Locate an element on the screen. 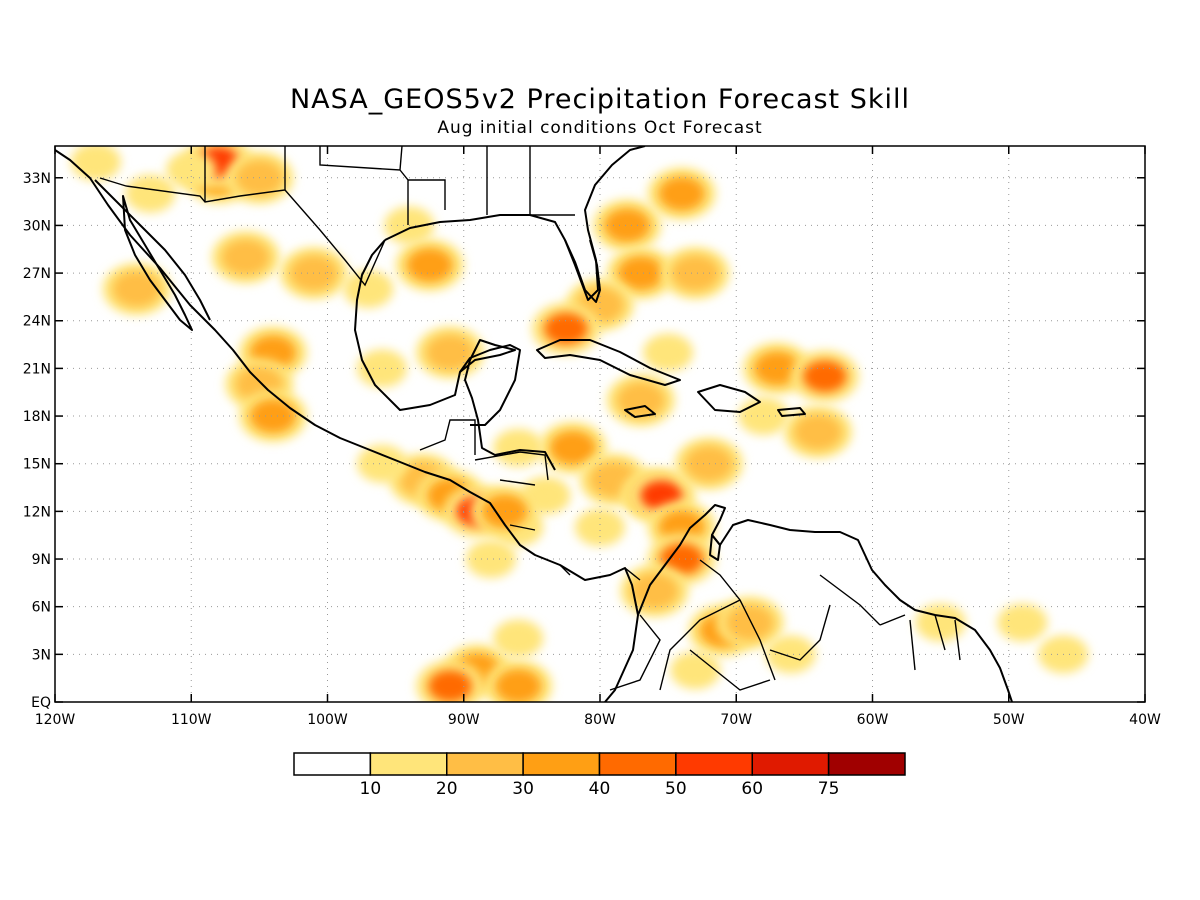  colorbar-label: 75 is located at coordinates (829, 789).